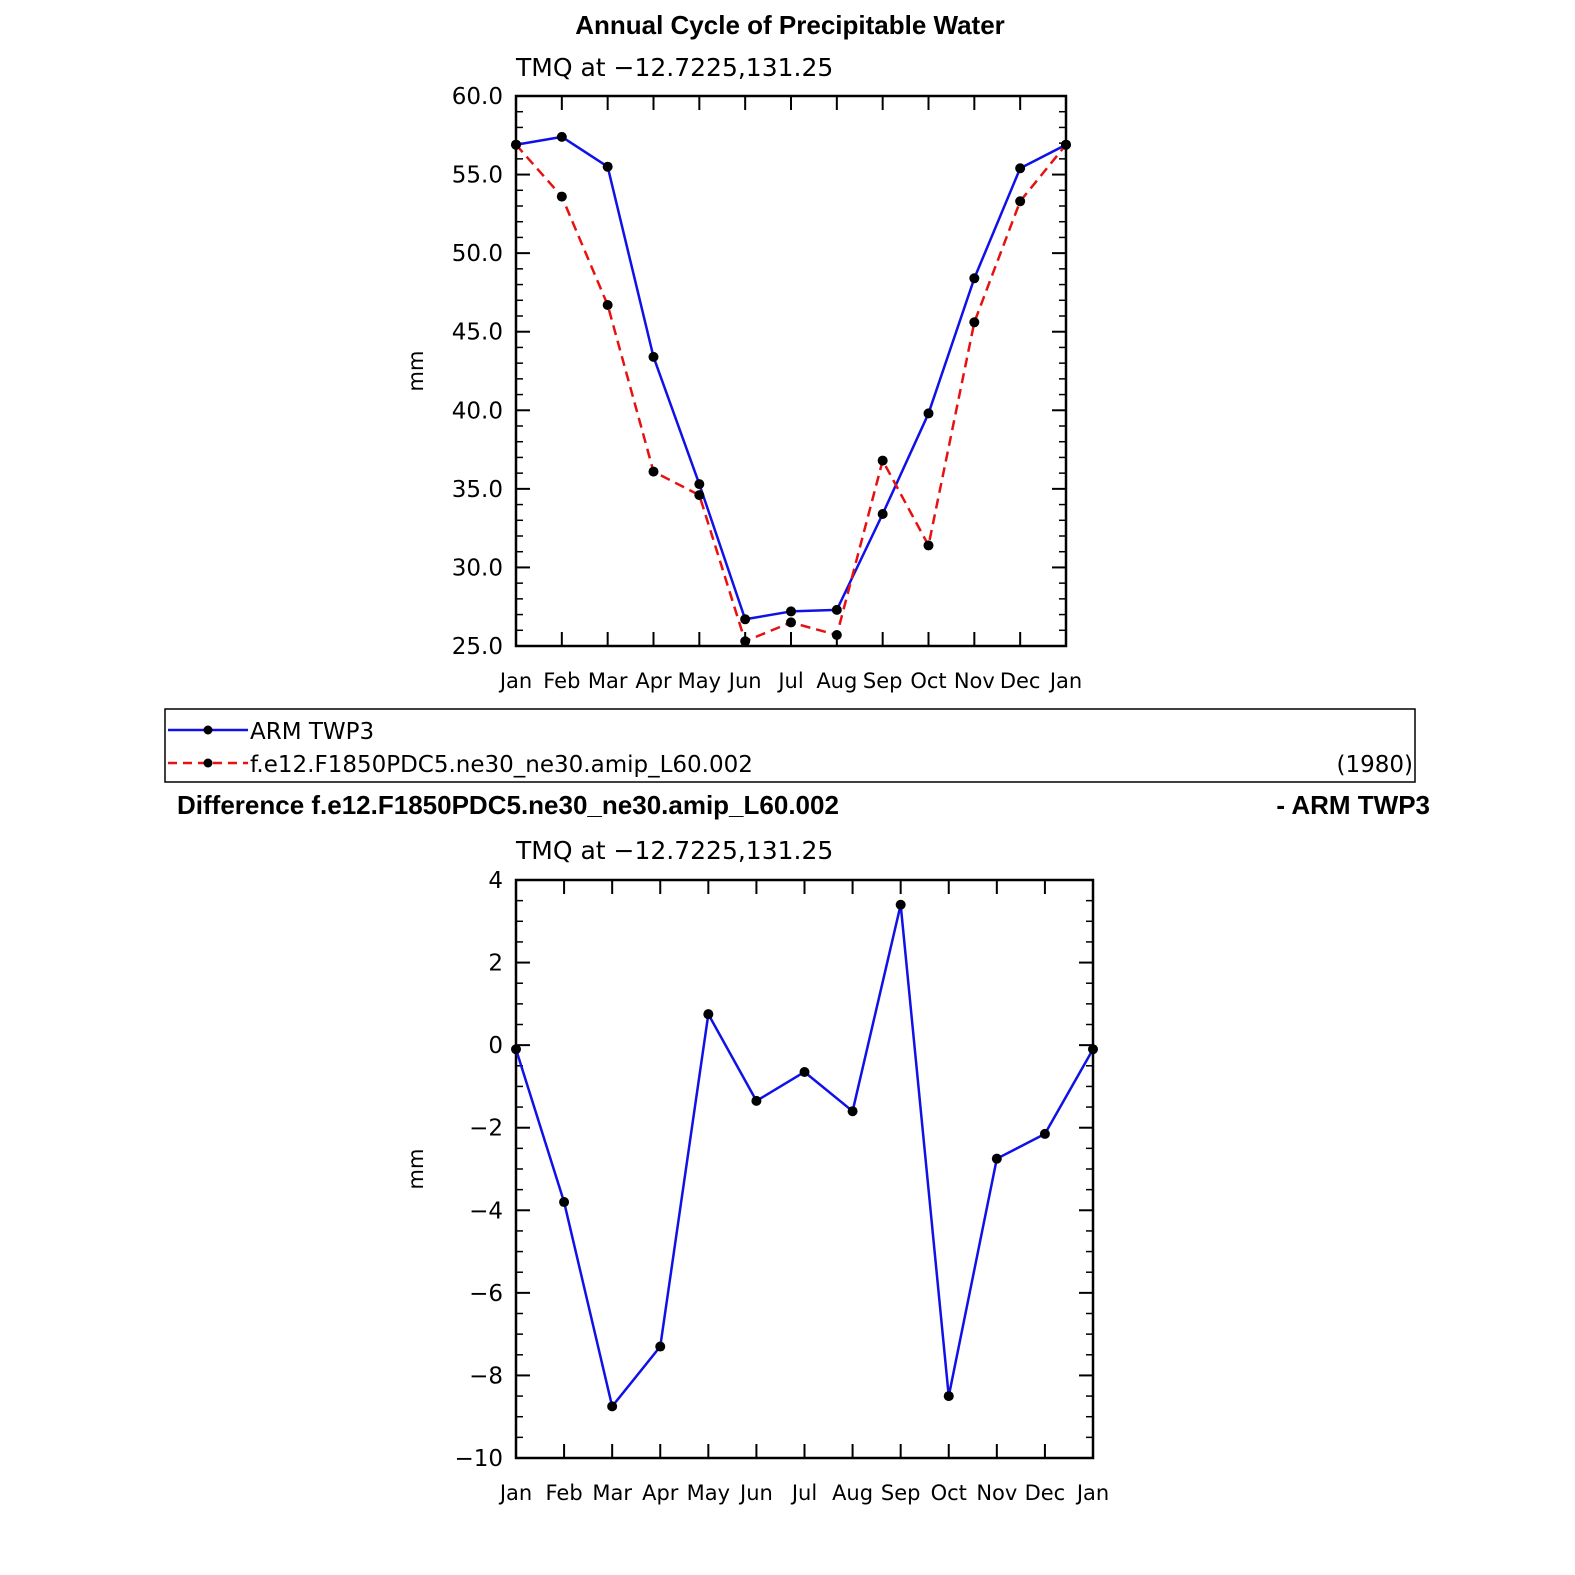 This screenshot has height=1575, width=1575. What do you see at coordinates (495, 881) in the screenshot?
I see `y-tick-label: 4` at bounding box center [495, 881].